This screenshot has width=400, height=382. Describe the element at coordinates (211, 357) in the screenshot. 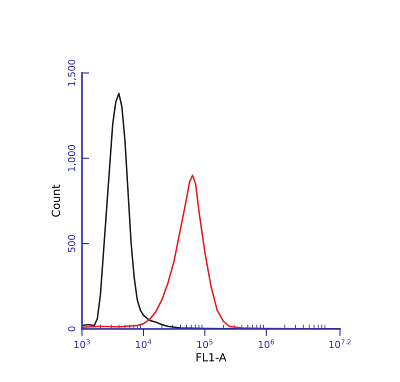

I see `x-axis-title: FL1-A` at that location.